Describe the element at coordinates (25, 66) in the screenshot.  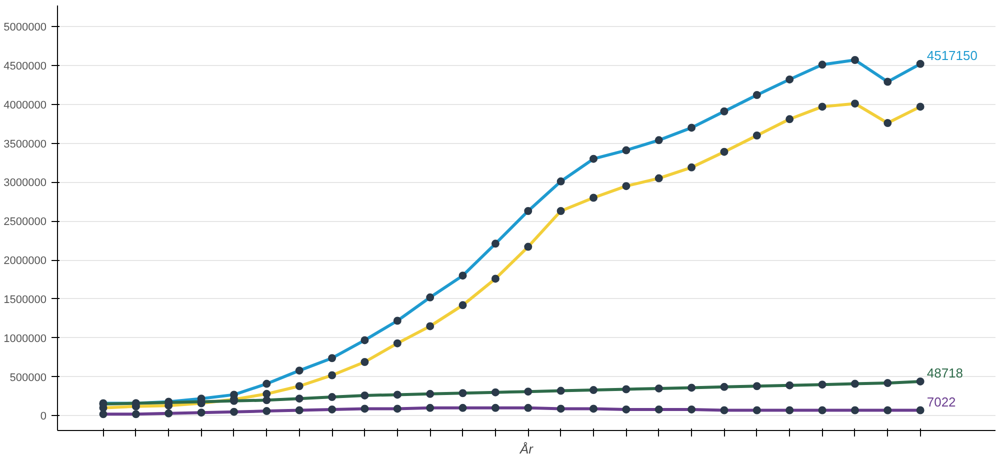
I see `y-tick-label: 4500000` at that location.